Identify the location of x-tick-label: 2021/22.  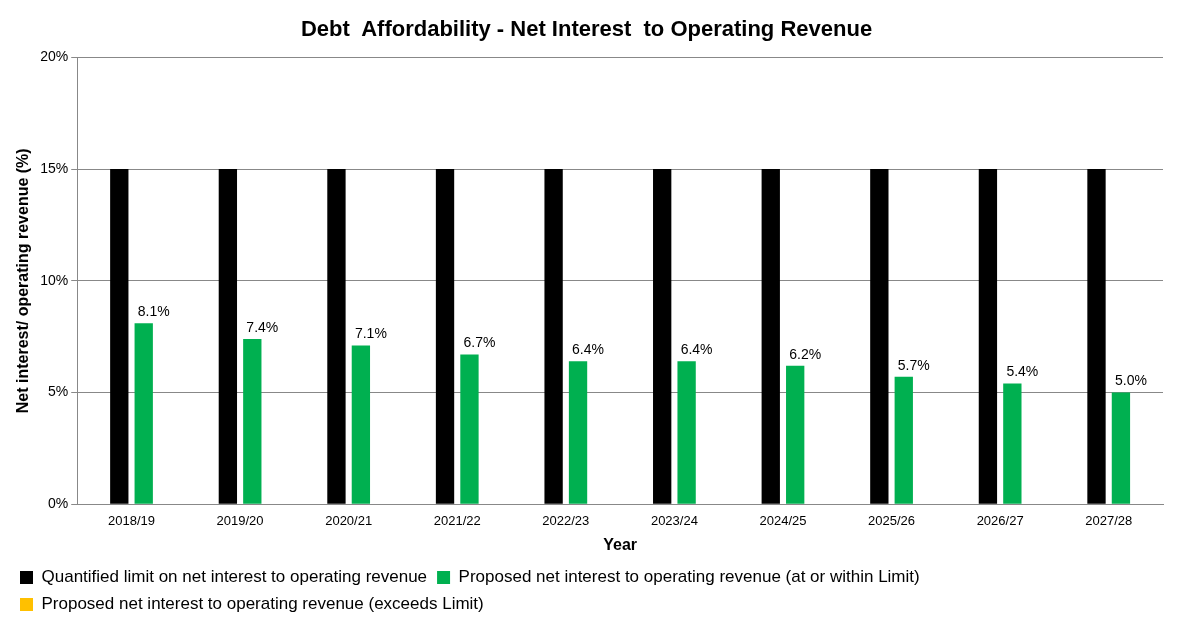
(457, 520).